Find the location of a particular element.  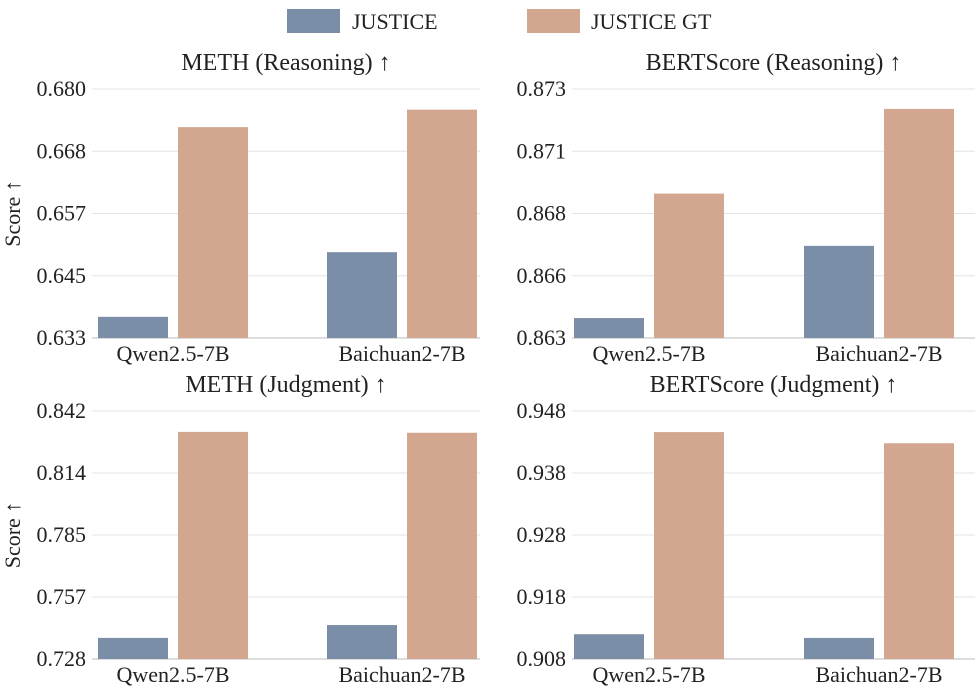

y-tick-label: 0.668 is located at coordinates (62, 150).